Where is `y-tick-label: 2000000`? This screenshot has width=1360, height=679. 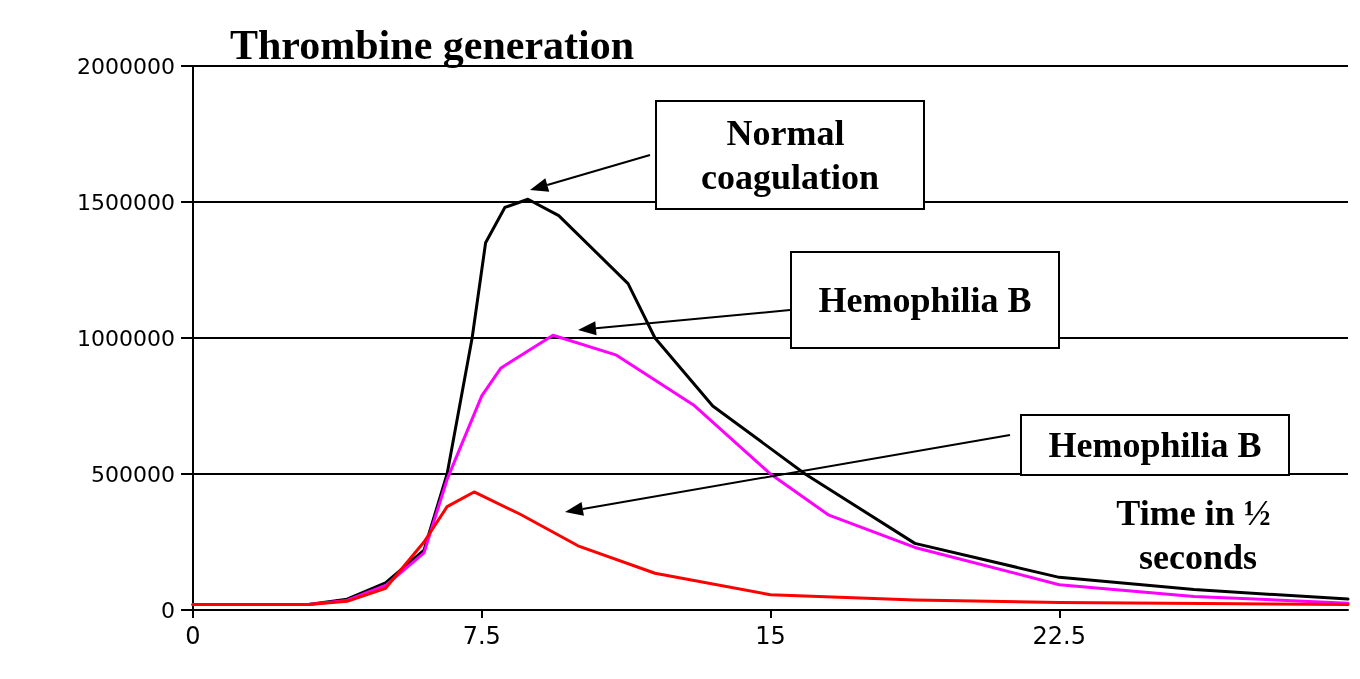 y-tick-label: 2000000 is located at coordinates (126, 66).